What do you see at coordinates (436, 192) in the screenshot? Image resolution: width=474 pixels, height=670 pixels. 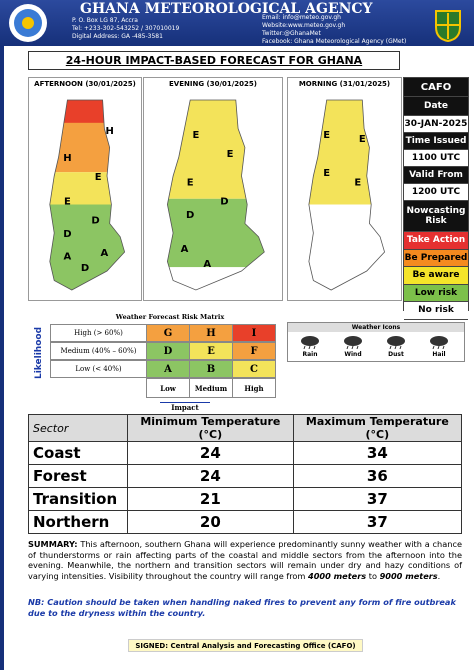 I see `legend-item: 1200 UTC` at bounding box center [436, 192].